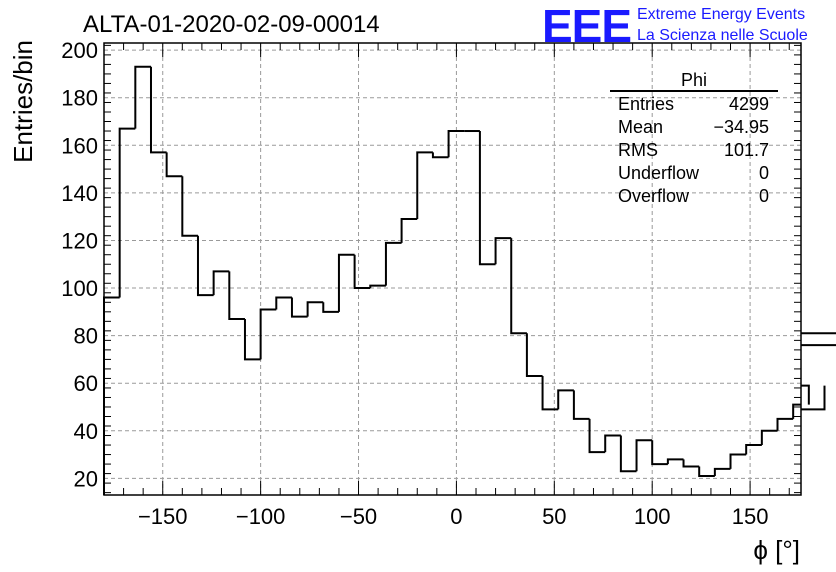  I want to click on stats-value-underflow: 0, so click(764, 173).